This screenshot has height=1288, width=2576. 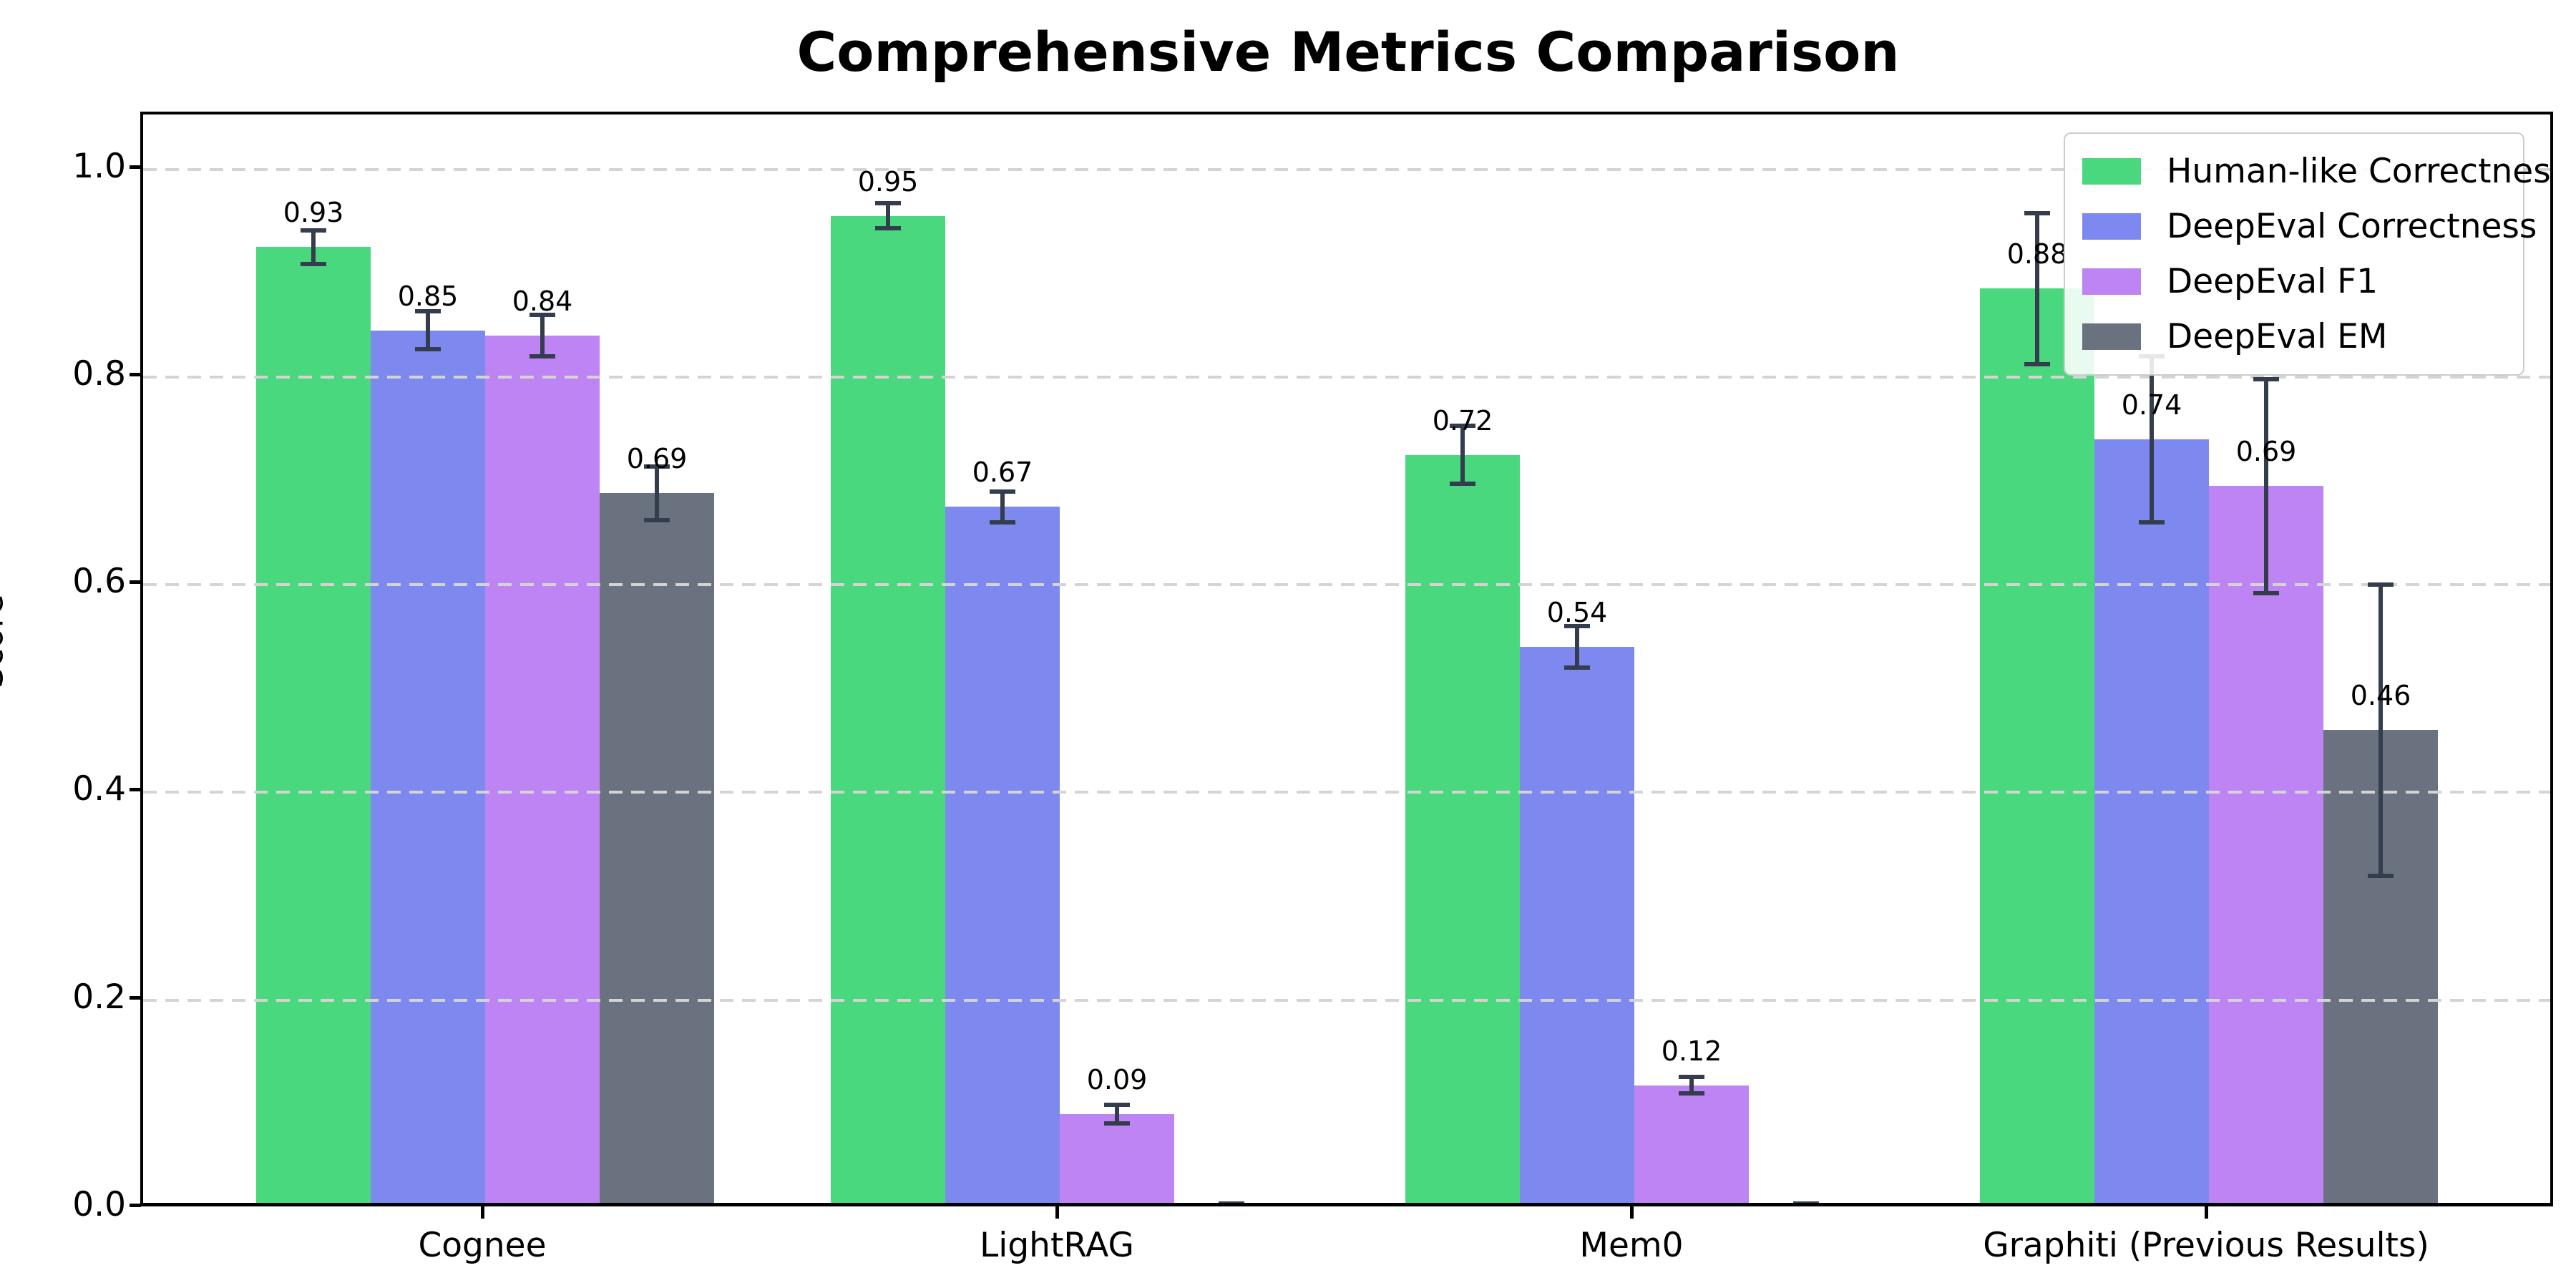 I want to click on x-tick-label: LightRAG, so click(x=1057, y=1245).